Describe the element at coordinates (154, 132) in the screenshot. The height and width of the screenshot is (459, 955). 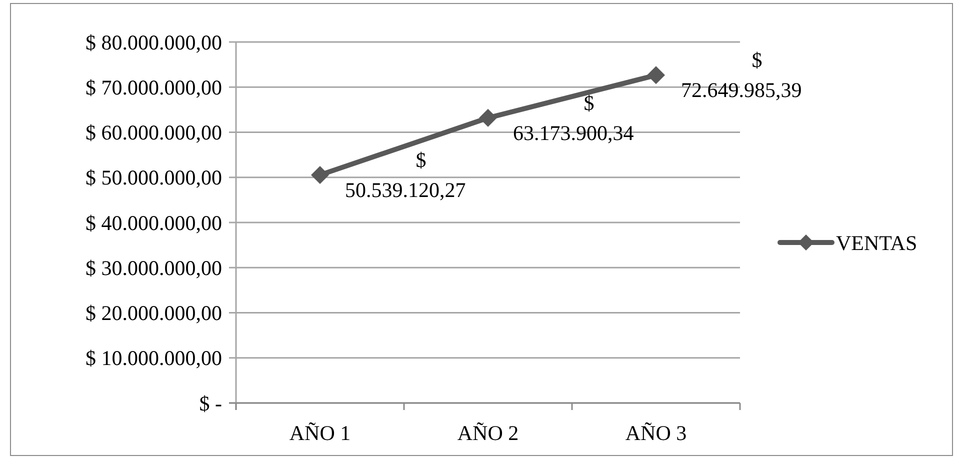
I see `y-tick-label: $ 60.000.000,00` at that location.